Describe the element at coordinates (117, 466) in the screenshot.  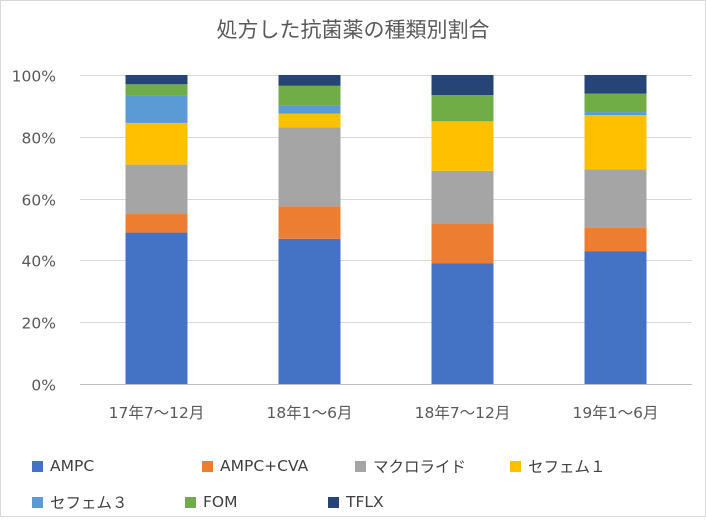
I see `legend-item-ampc: AMPC` at that location.